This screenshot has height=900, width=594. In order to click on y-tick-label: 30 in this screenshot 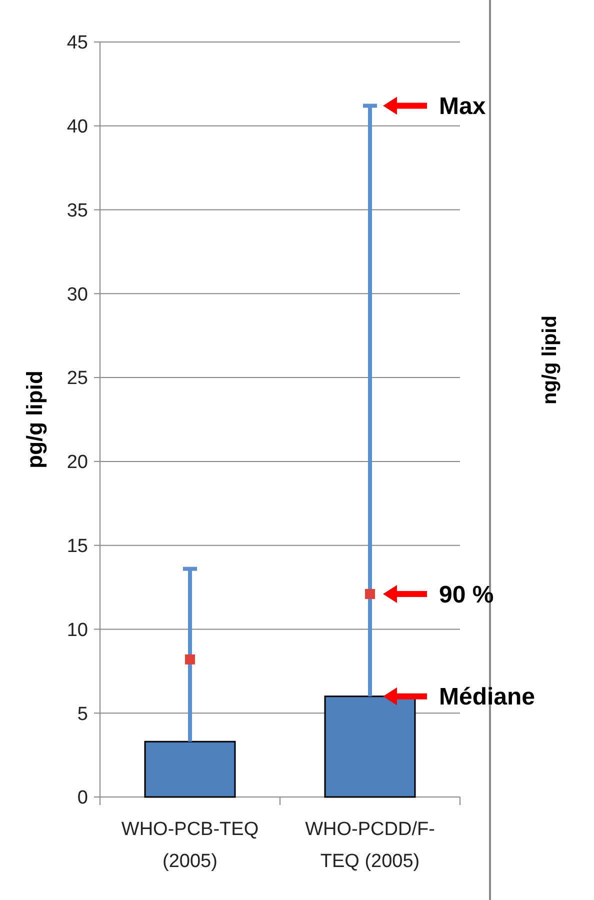, I will do `click(77, 295)`.